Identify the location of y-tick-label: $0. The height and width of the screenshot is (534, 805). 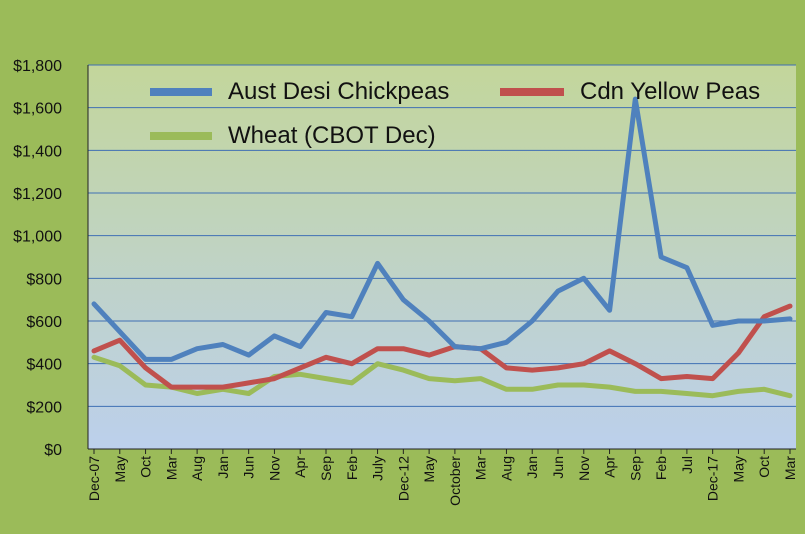
(53, 450).